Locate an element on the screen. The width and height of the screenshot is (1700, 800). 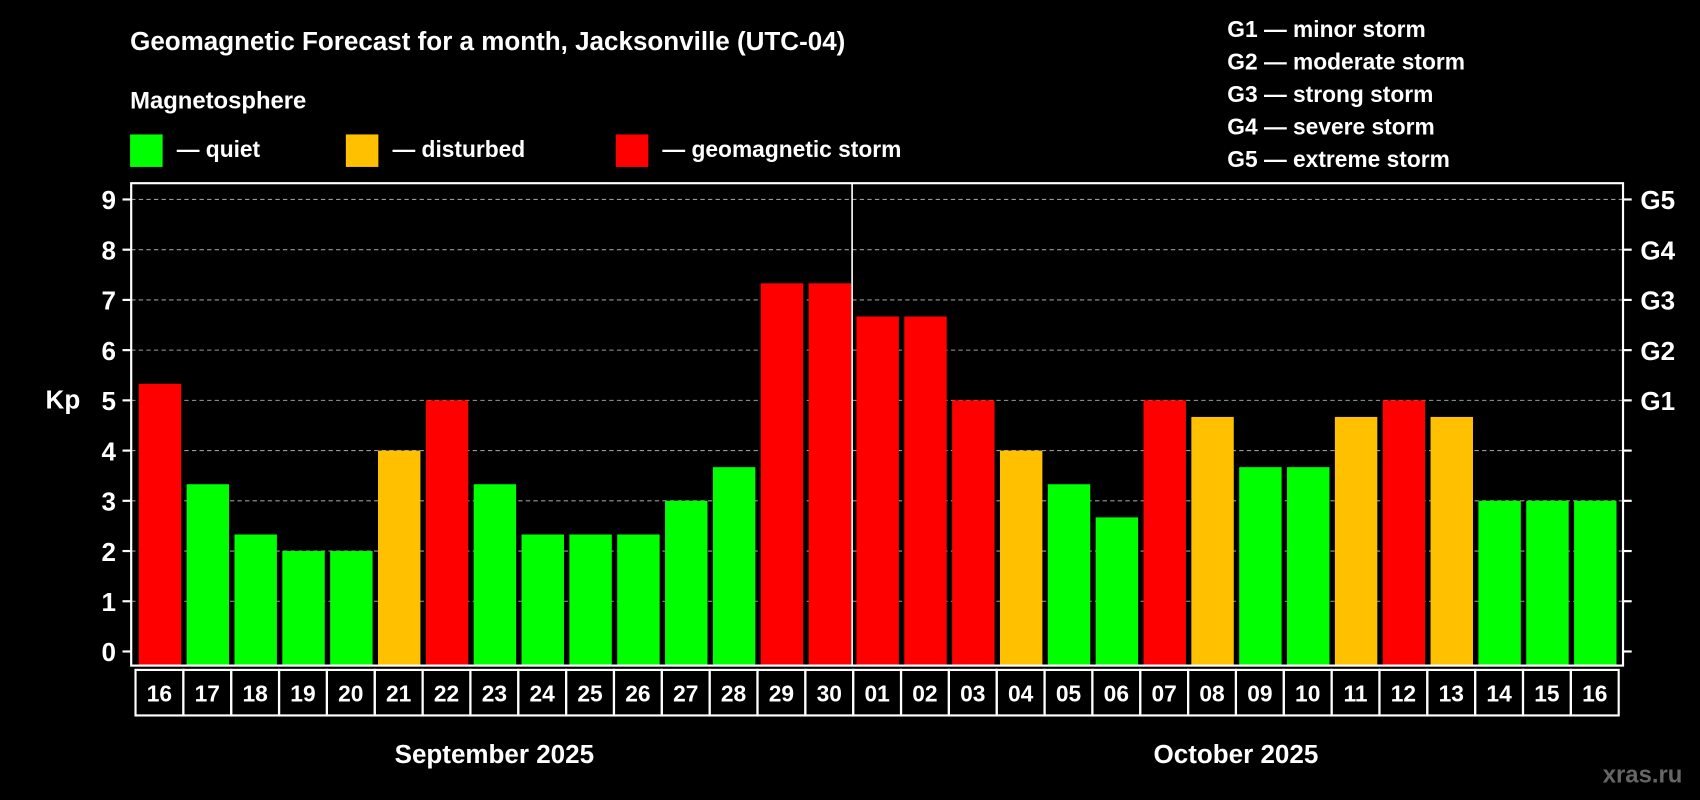
g-level-label: G5 is located at coordinates (1657, 200).